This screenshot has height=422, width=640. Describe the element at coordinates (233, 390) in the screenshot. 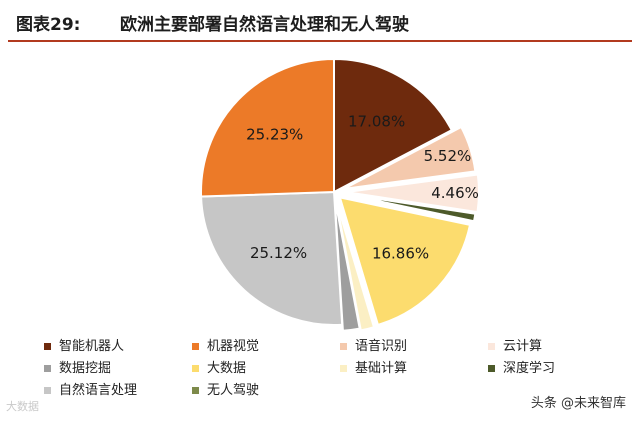

I see `legend-label: 无人驾驶` at that location.